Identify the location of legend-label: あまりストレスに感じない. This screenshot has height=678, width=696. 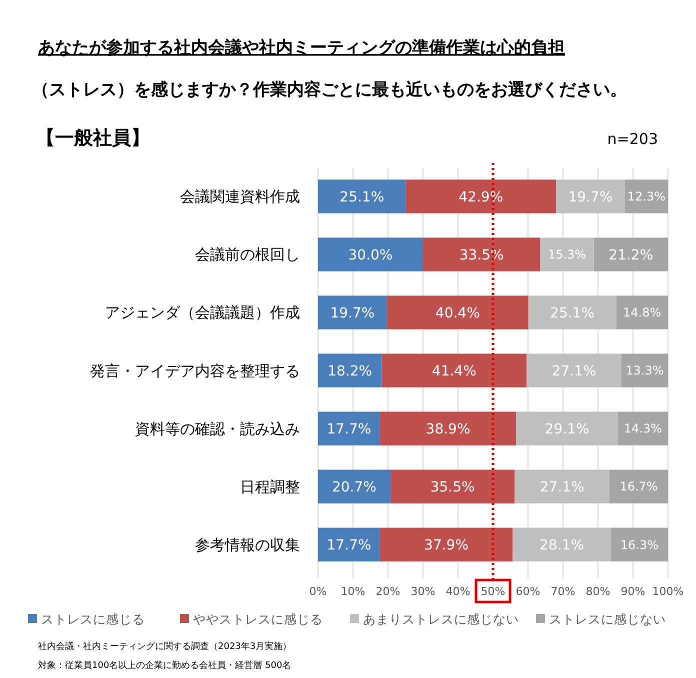
(441, 618).